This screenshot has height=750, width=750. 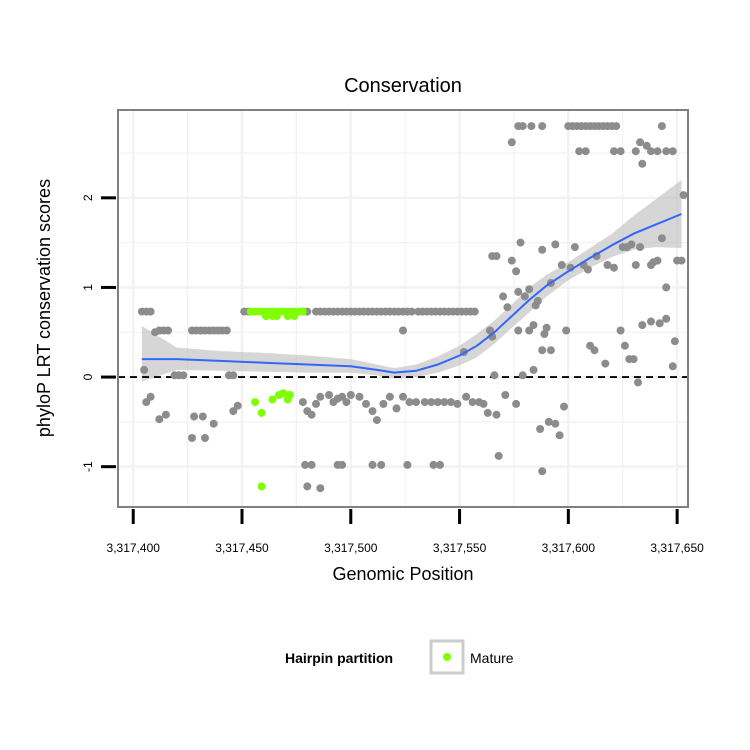 I want to click on mature-points, so click(x=276, y=399).